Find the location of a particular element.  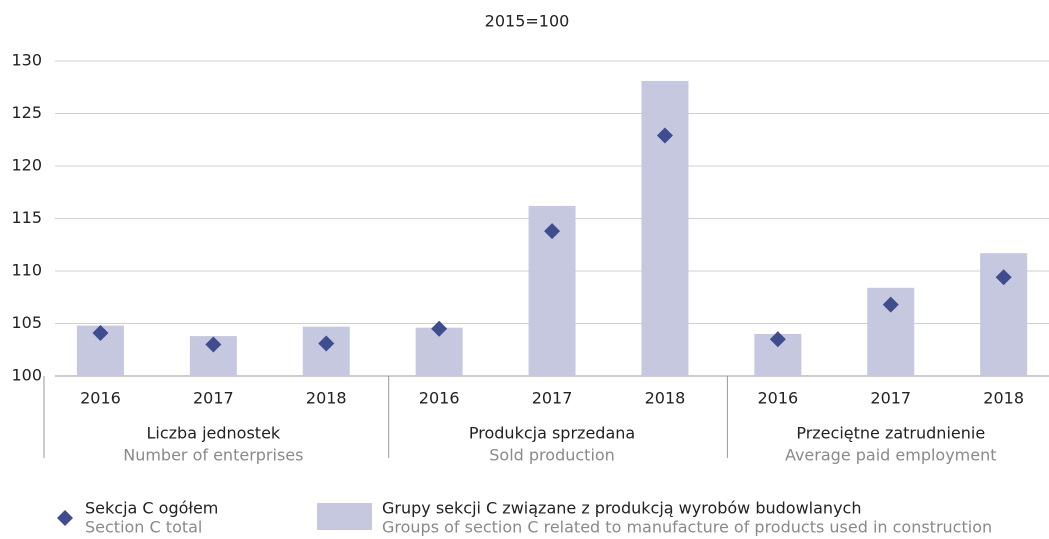

y-tick-label: 115 is located at coordinates (26, 217).